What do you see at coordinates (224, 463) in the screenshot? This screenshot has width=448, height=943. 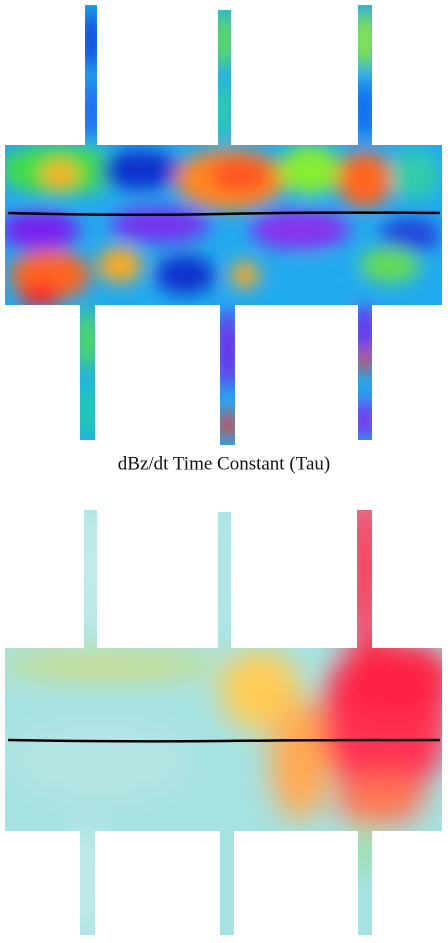 I see `caption: dBz/dt Time Constant (Tau)` at bounding box center [224, 463].